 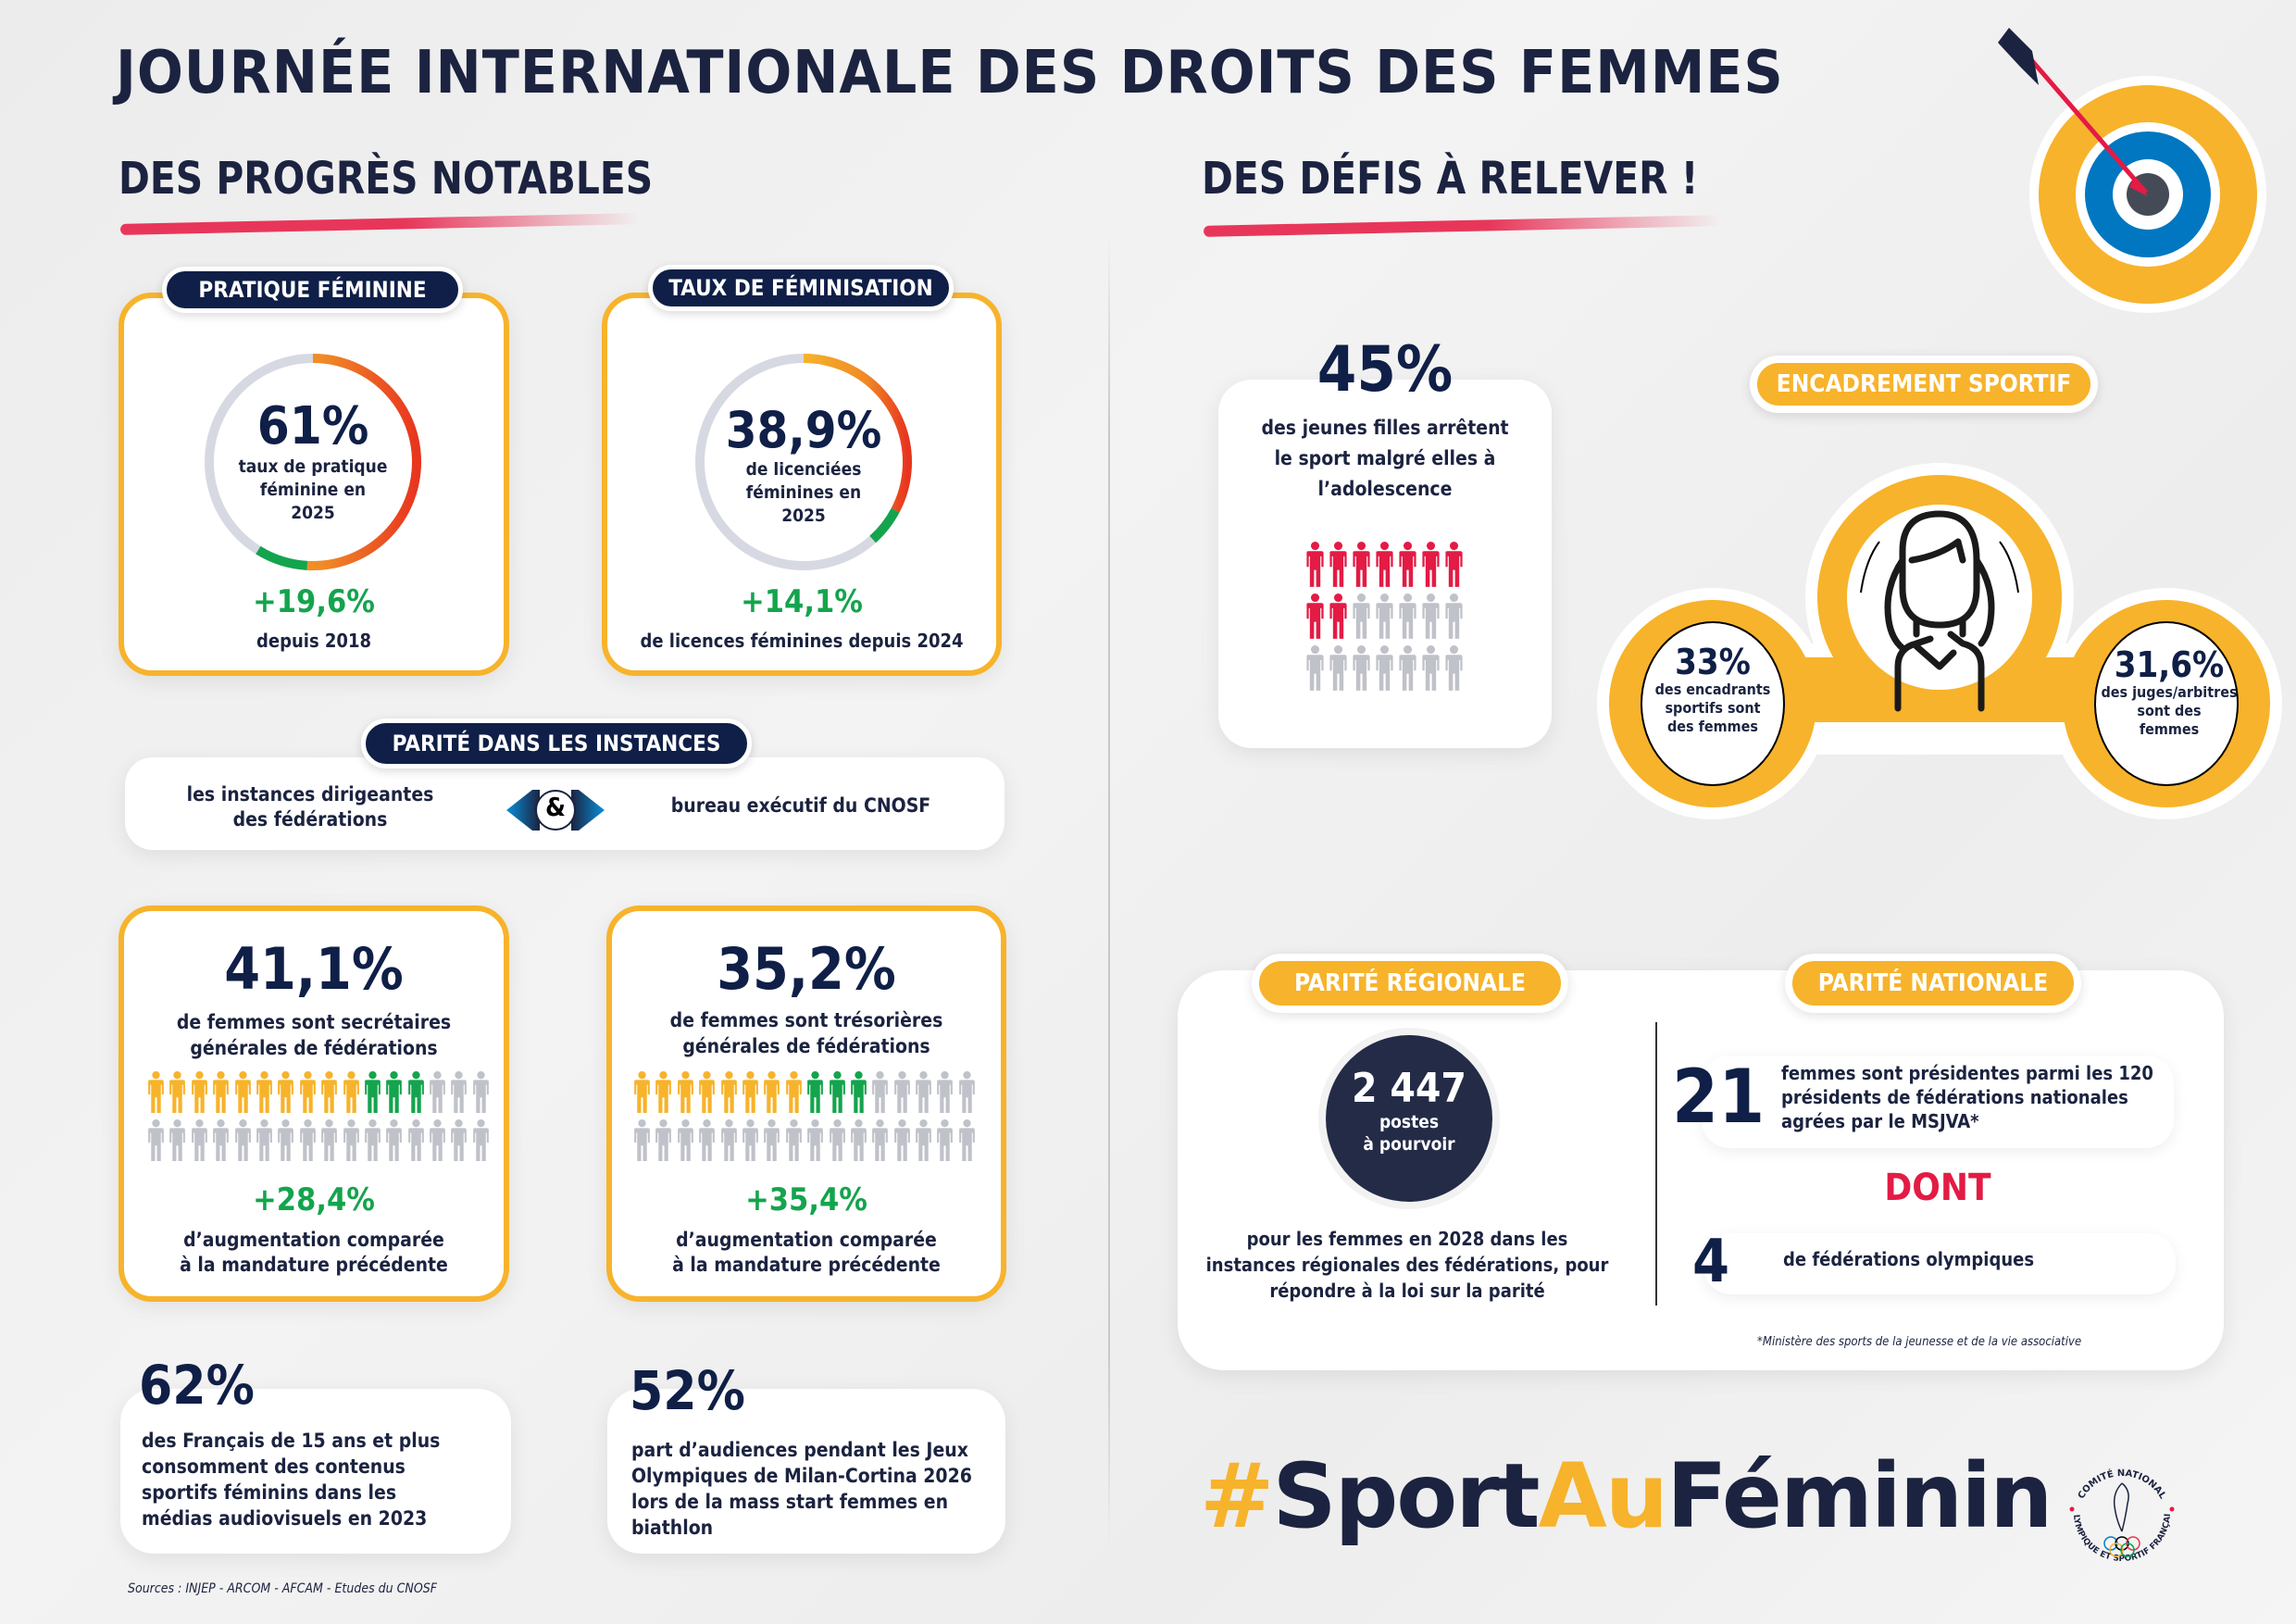 I want to click on encadrement-tag: ENCADREMENT SPORTIF, so click(x=1924, y=384).